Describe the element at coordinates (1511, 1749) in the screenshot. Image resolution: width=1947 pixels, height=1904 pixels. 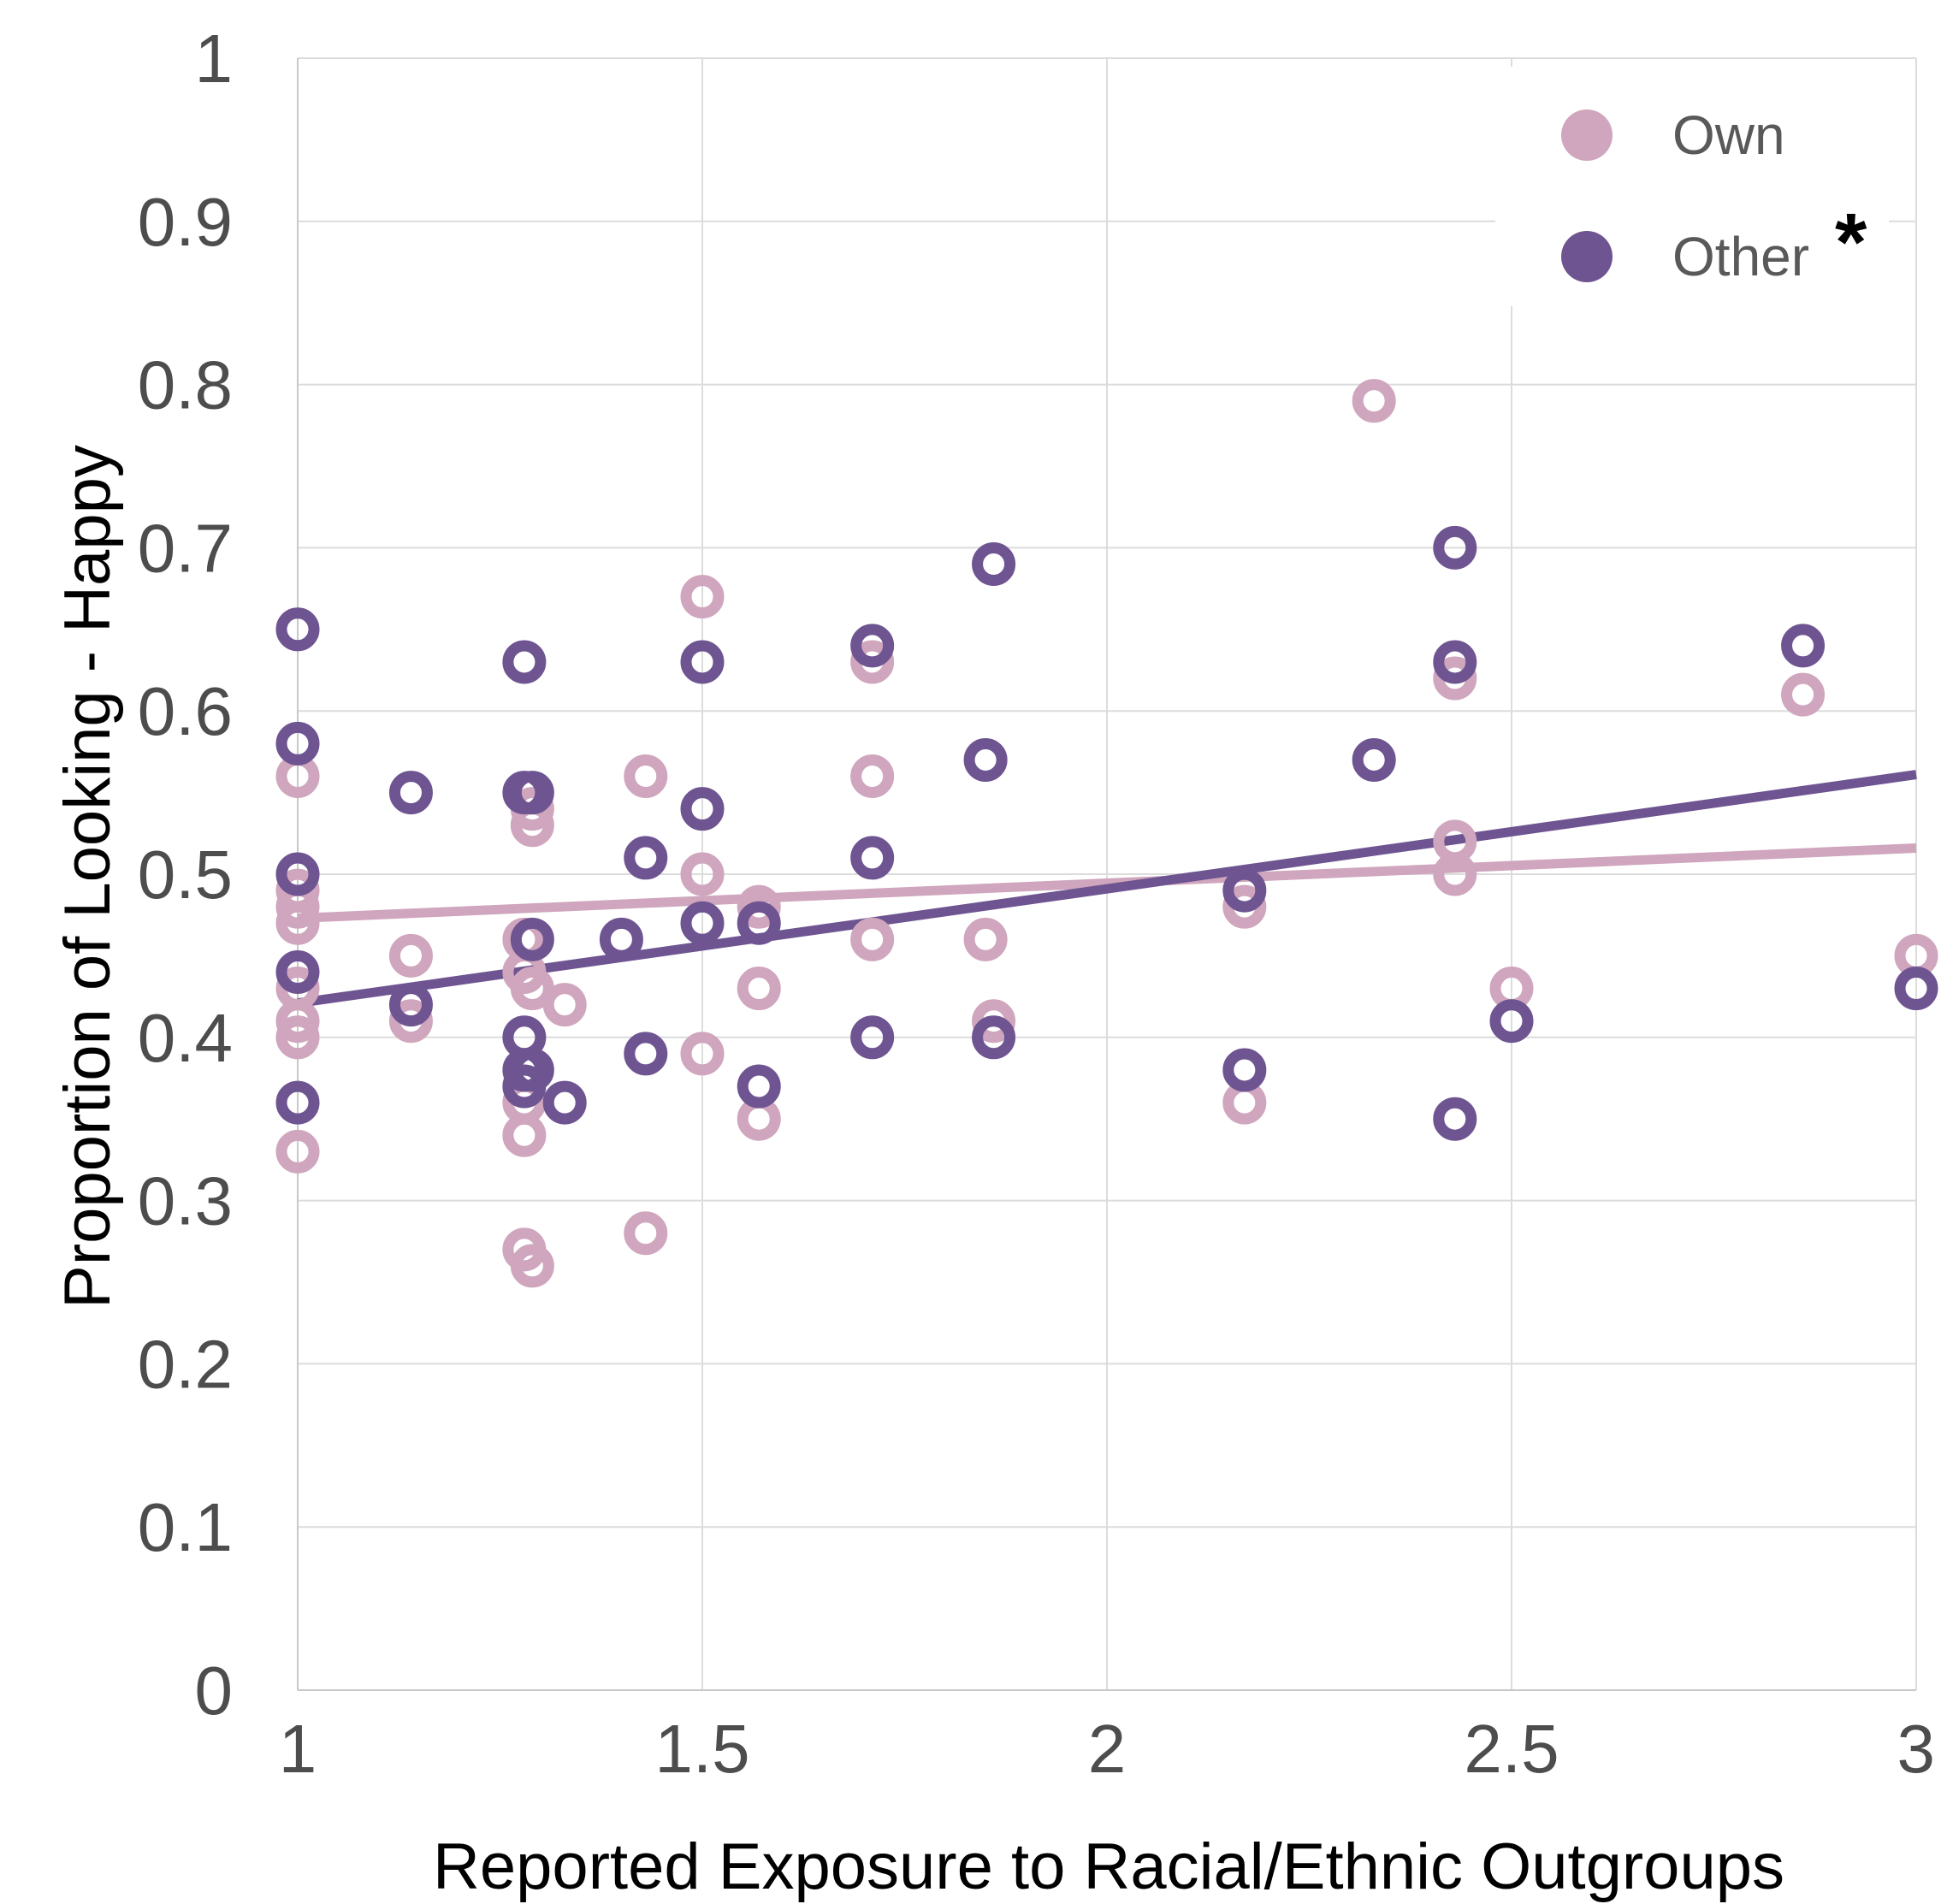
I see `x-tick-label: 2.5` at that location.